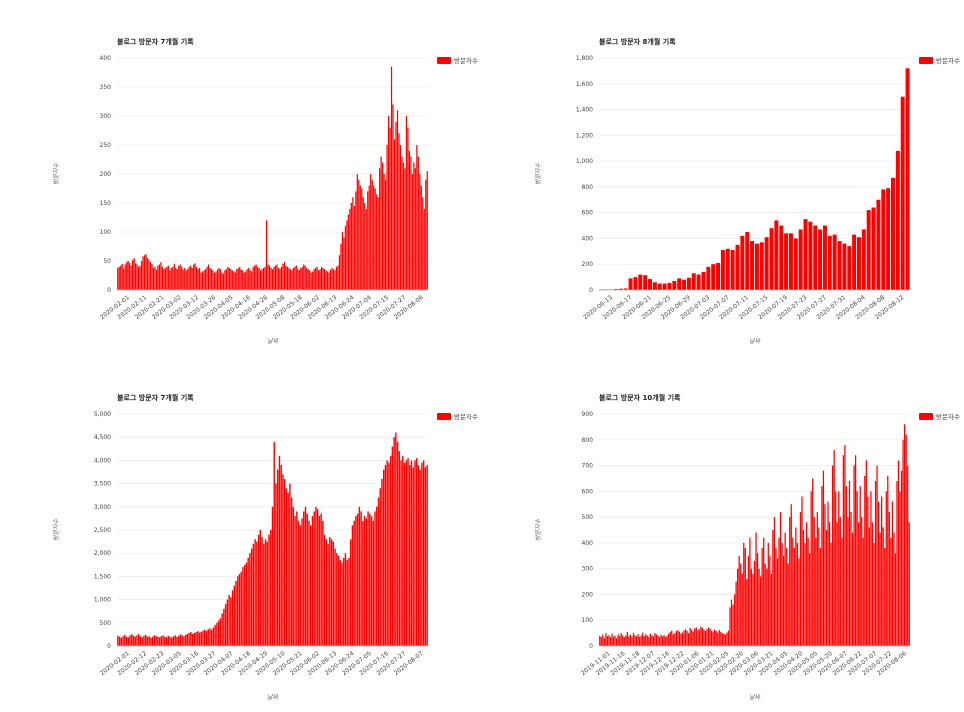 This screenshot has width=964, height=712. I want to click on y-tick-label: 400, so click(588, 543).